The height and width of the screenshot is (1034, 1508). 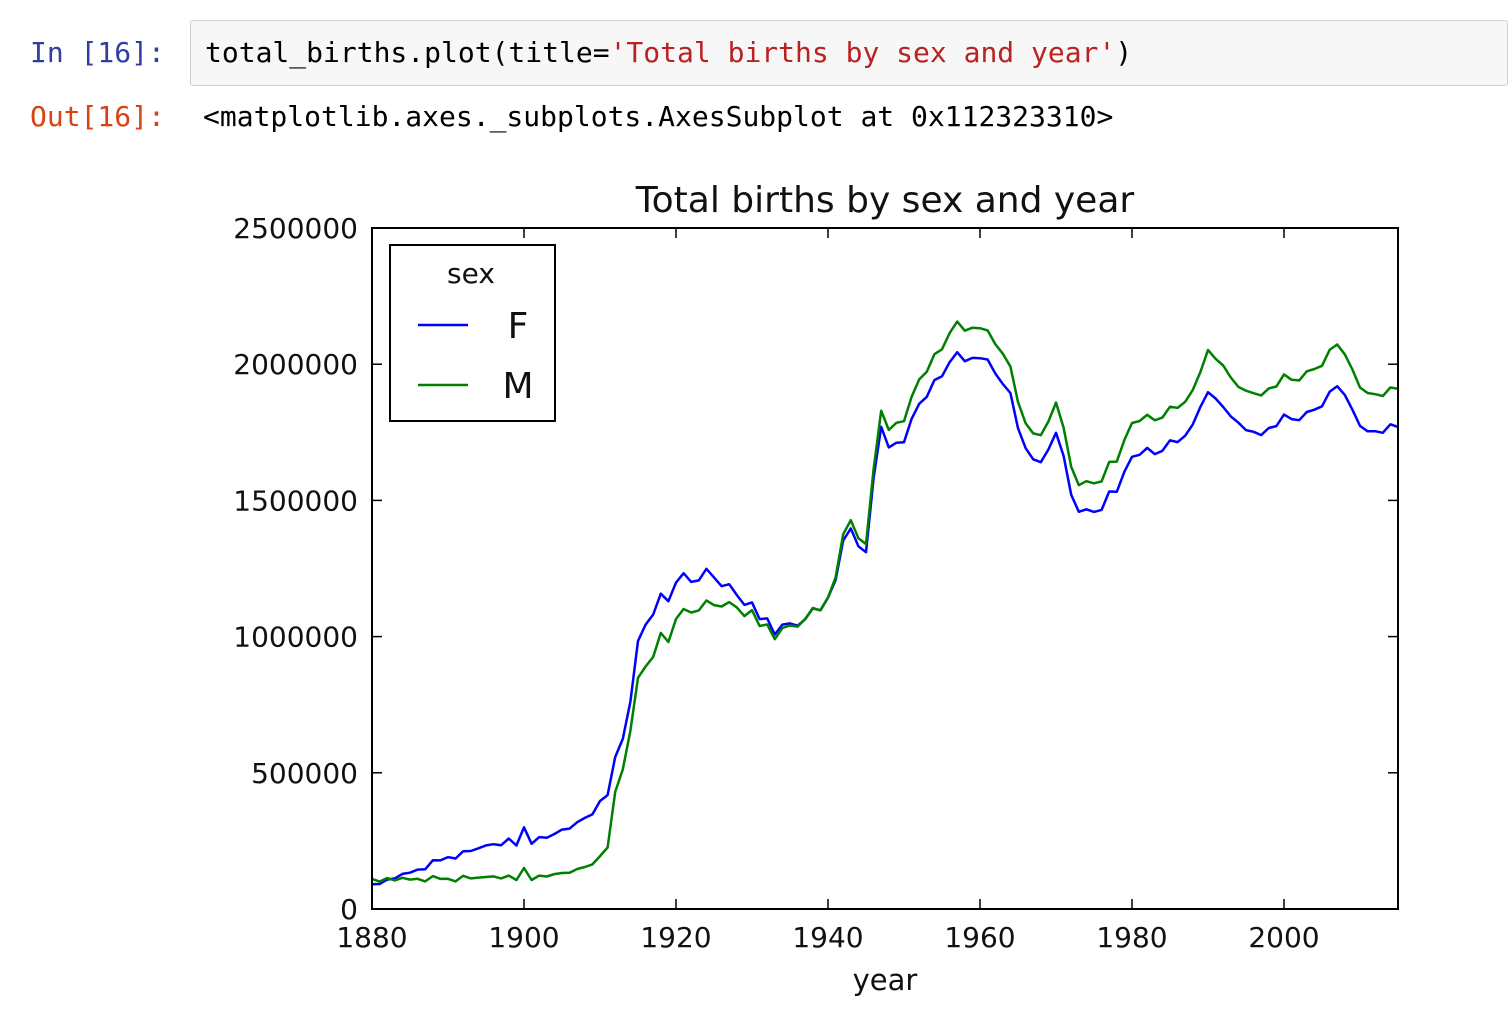 I want to click on y-tick-label: 2000000, so click(x=295, y=364).